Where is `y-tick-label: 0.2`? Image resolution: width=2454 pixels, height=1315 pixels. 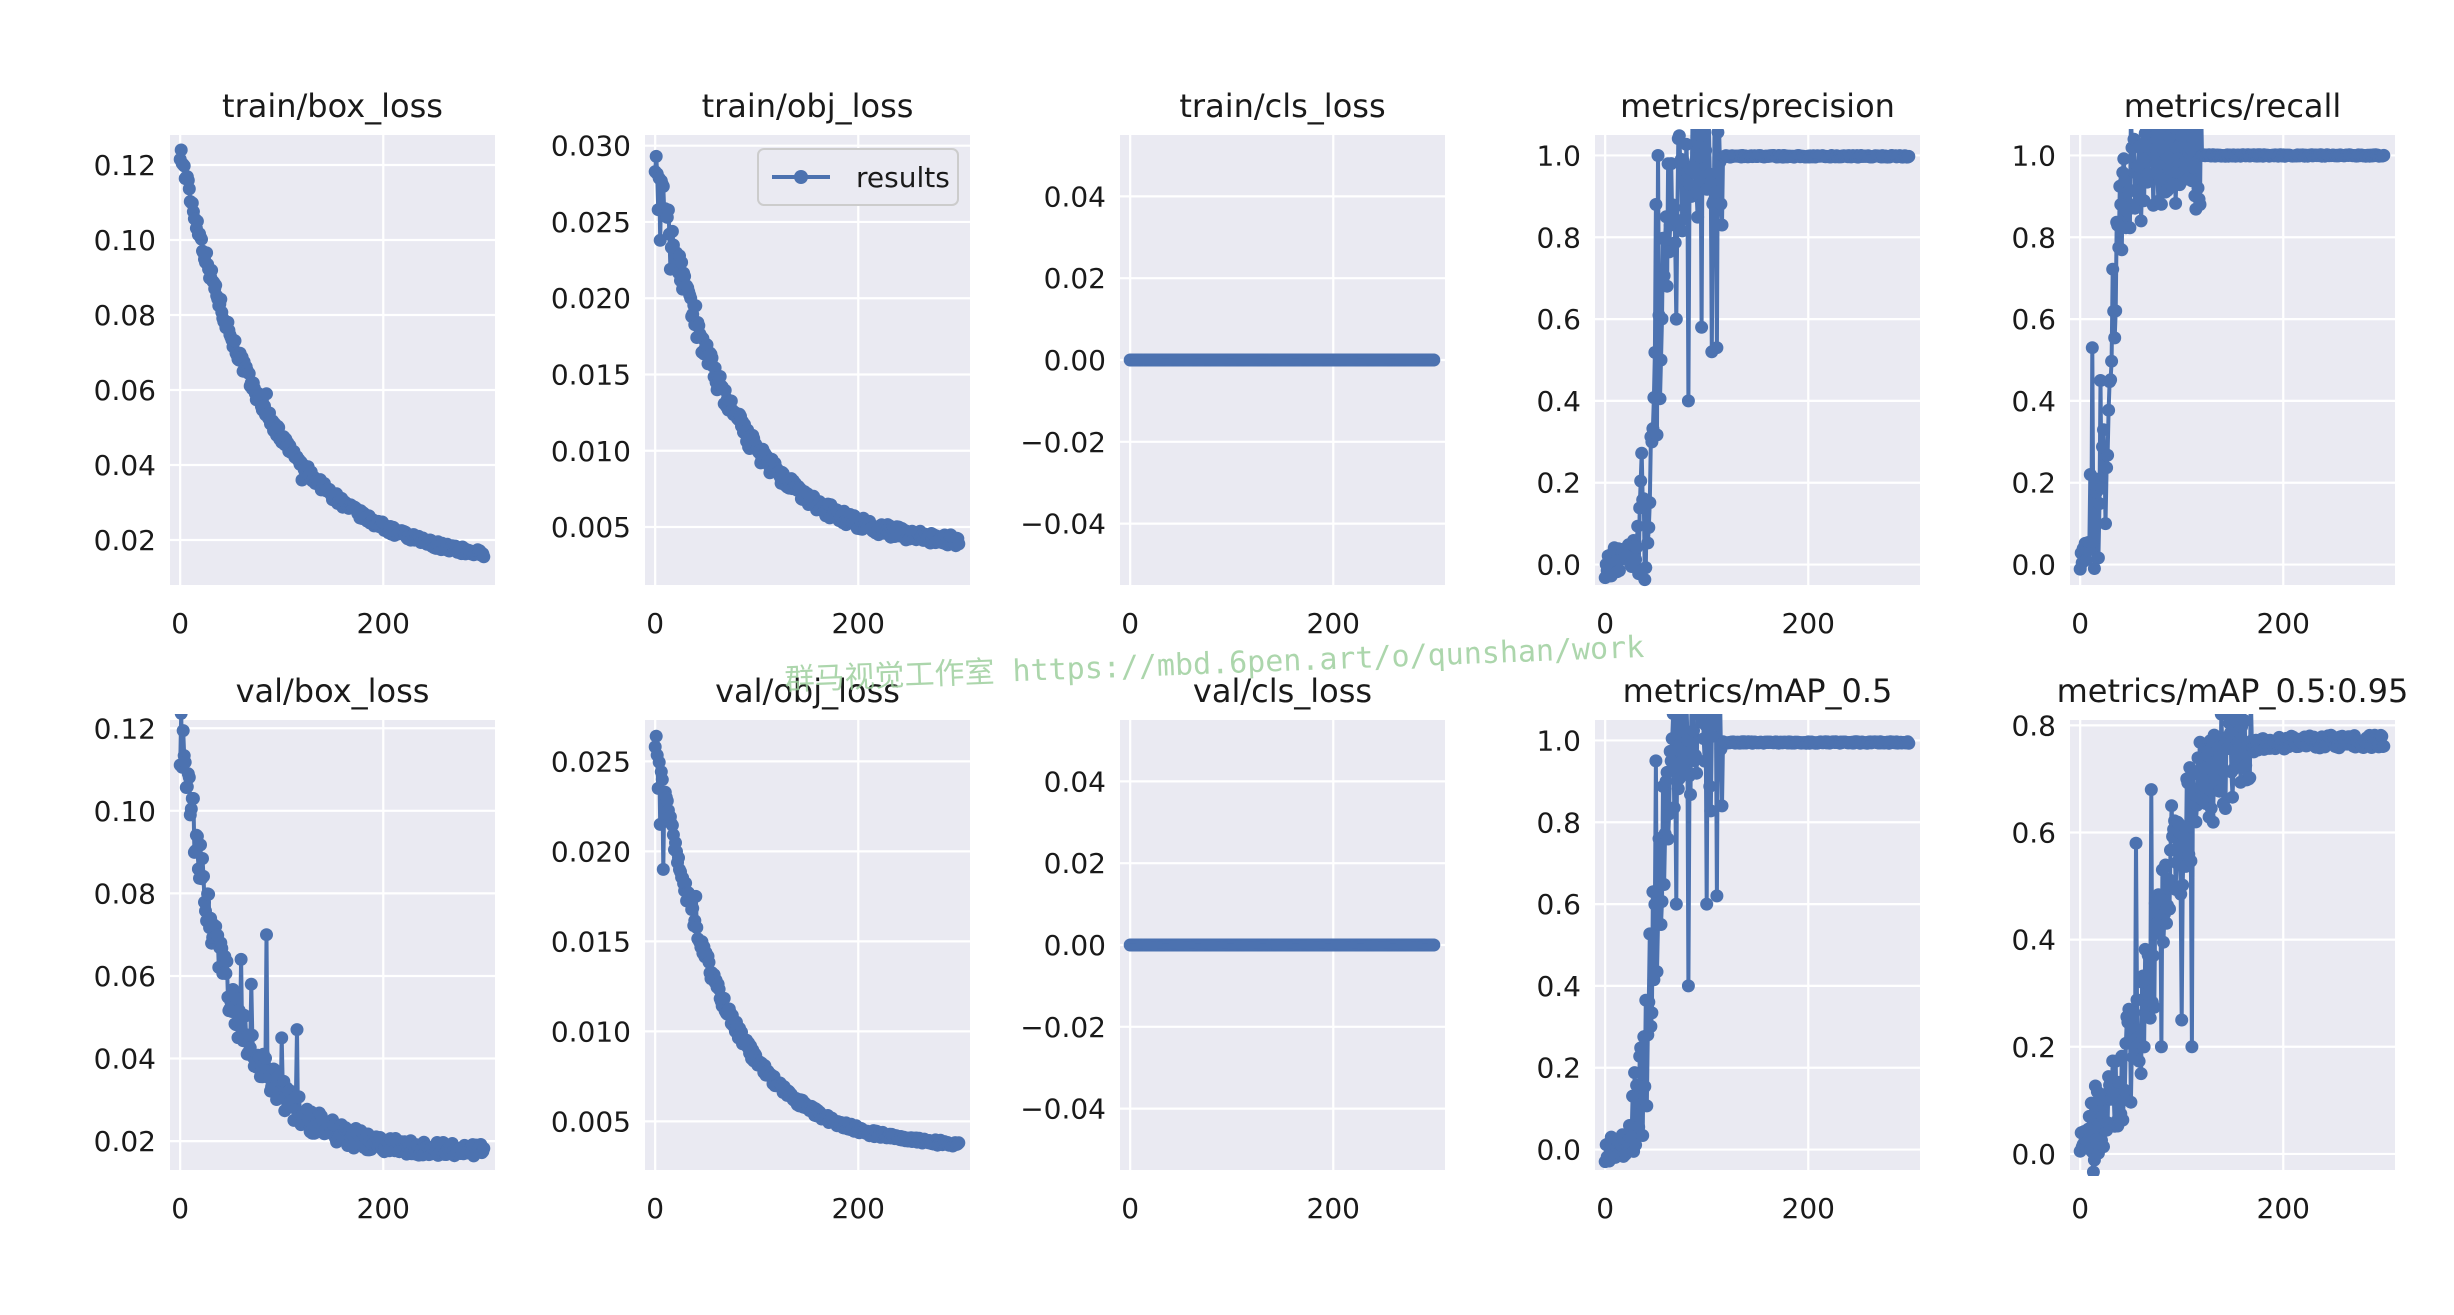 y-tick-label: 0.2 is located at coordinates (2033, 1047).